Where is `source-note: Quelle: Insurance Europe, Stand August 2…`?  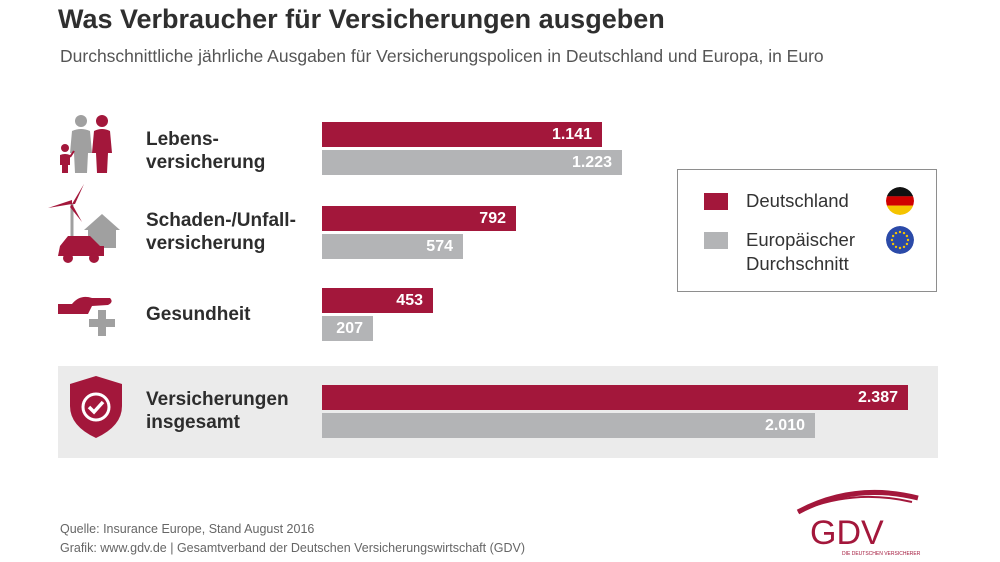 source-note: Quelle: Insurance Europe, Stand August 2… is located at coordinates (187, 529).